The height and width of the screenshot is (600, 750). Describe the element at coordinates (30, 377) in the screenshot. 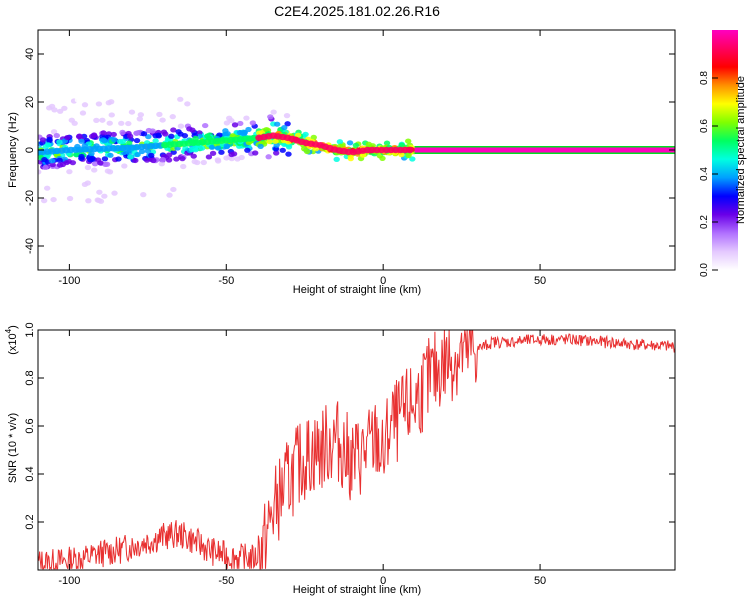

I see `y-tick-label: 0.8` at that location.